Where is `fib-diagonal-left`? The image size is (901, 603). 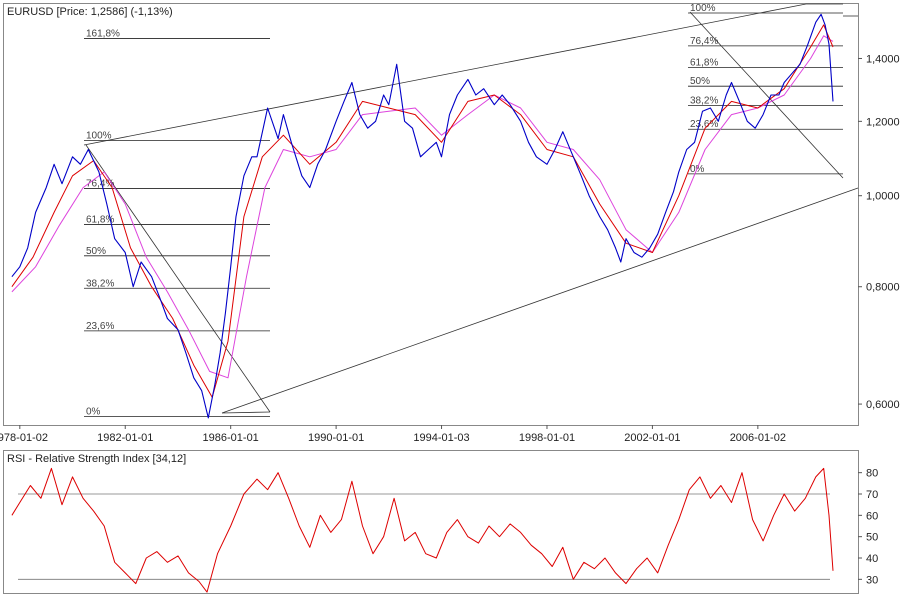
fib-diagonal-left is located at coordinates (178, 278).